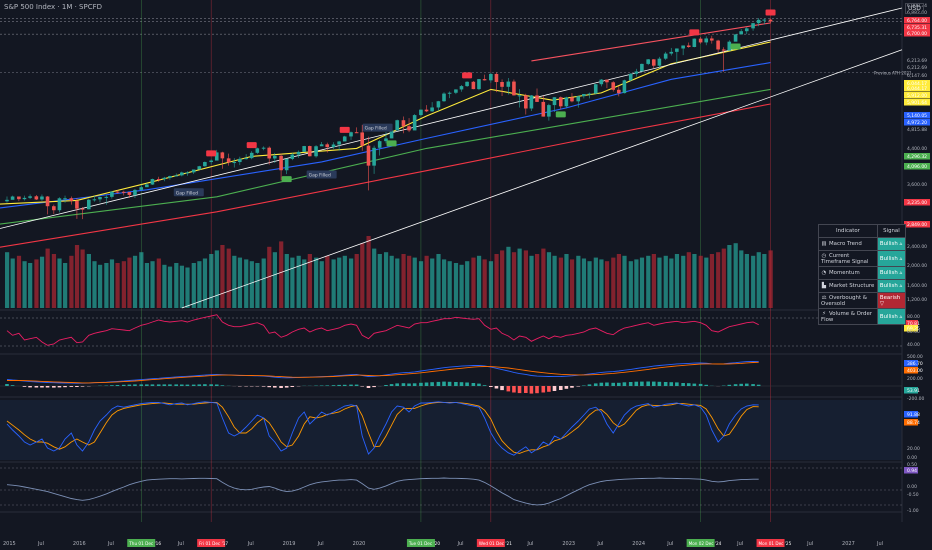 The width and height of the screenshot is (932, 550). I want to click on indicator-name: Macro Trend, so click(845, 244).